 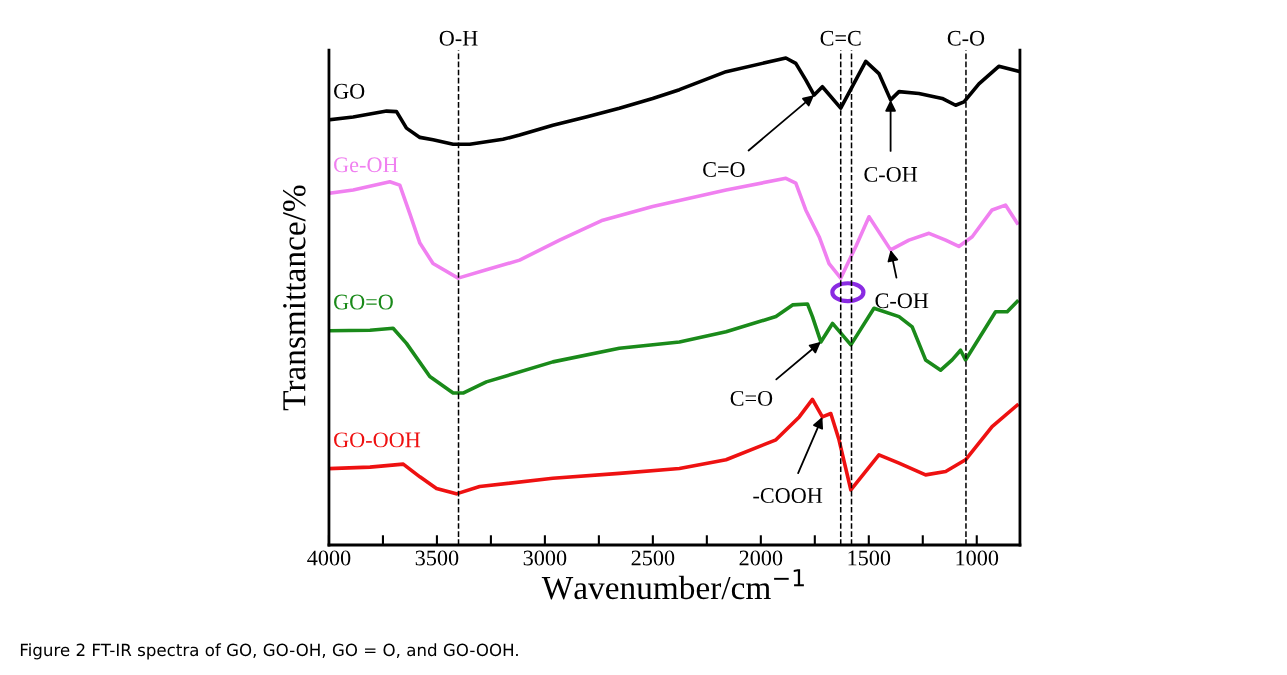 What do you see at coordinates (545, 558) in the screenshot?
I see `x-tick-label: 3000` at bounding box center [545, 558].